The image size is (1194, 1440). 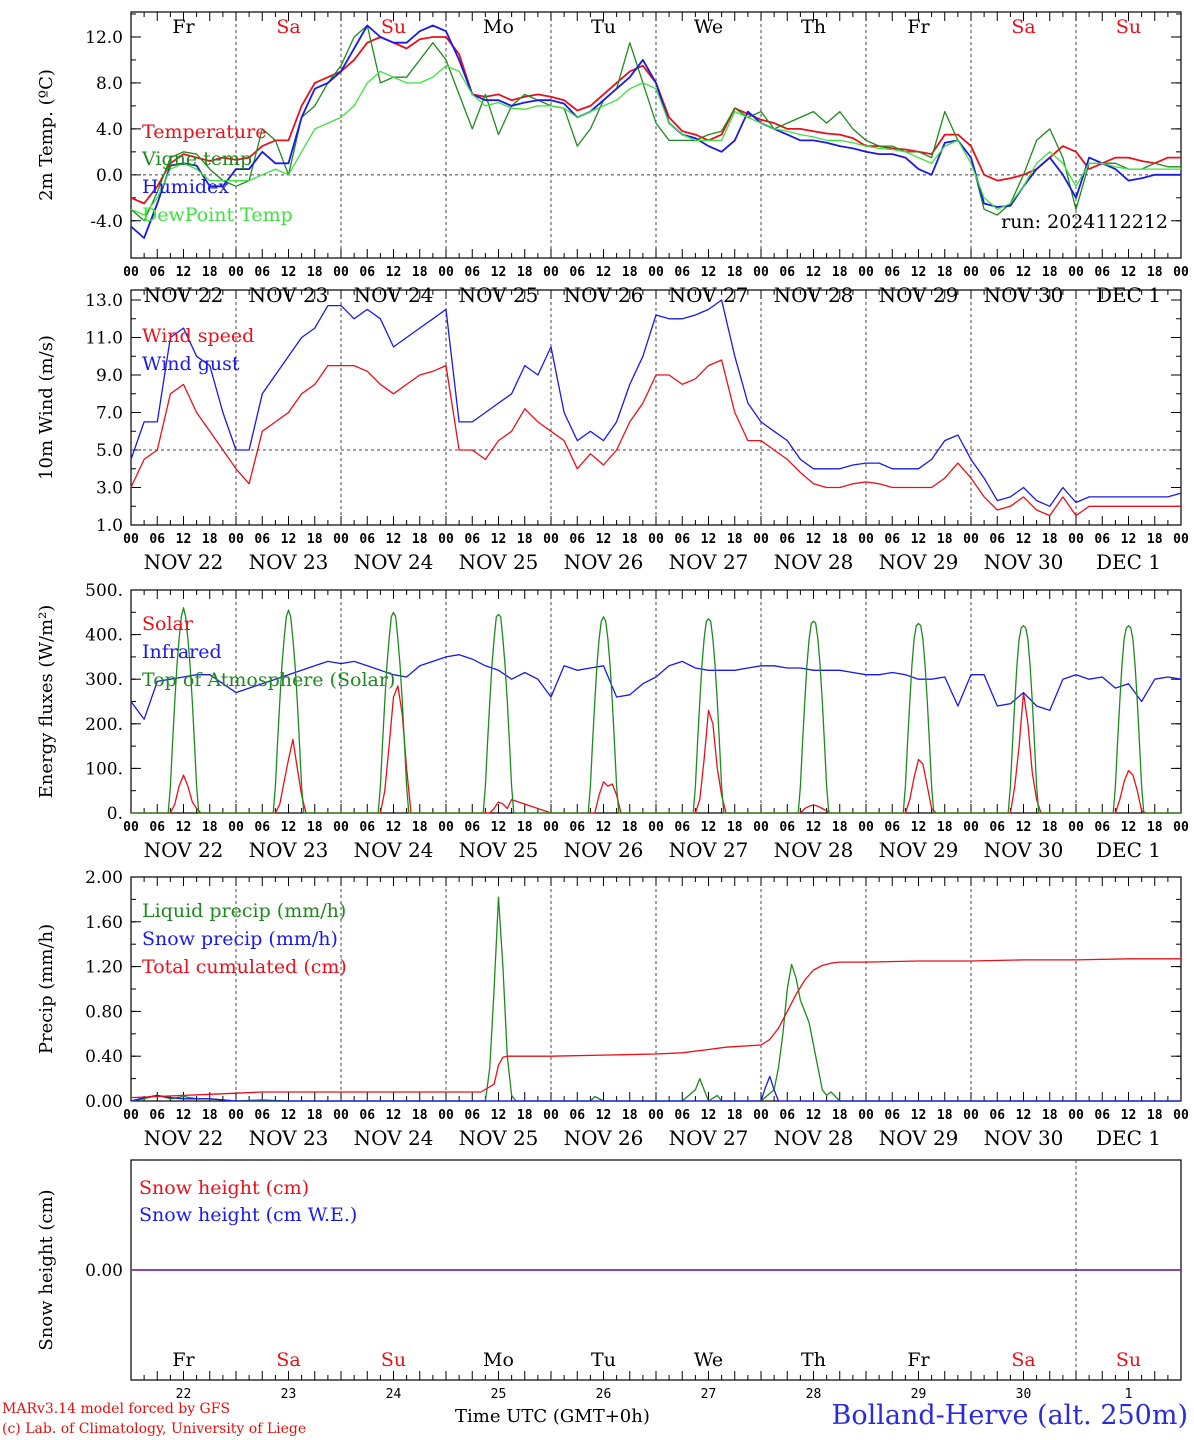 I want to click on series-line-wind-speed, so click(x=655, y=438).